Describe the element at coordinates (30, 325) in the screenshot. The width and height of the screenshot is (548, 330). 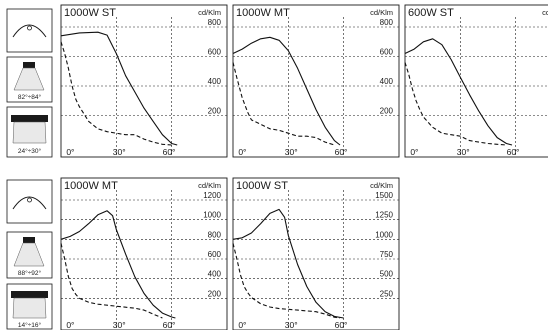
I see `narrow-angle-label: 14°÷16°` at that location.